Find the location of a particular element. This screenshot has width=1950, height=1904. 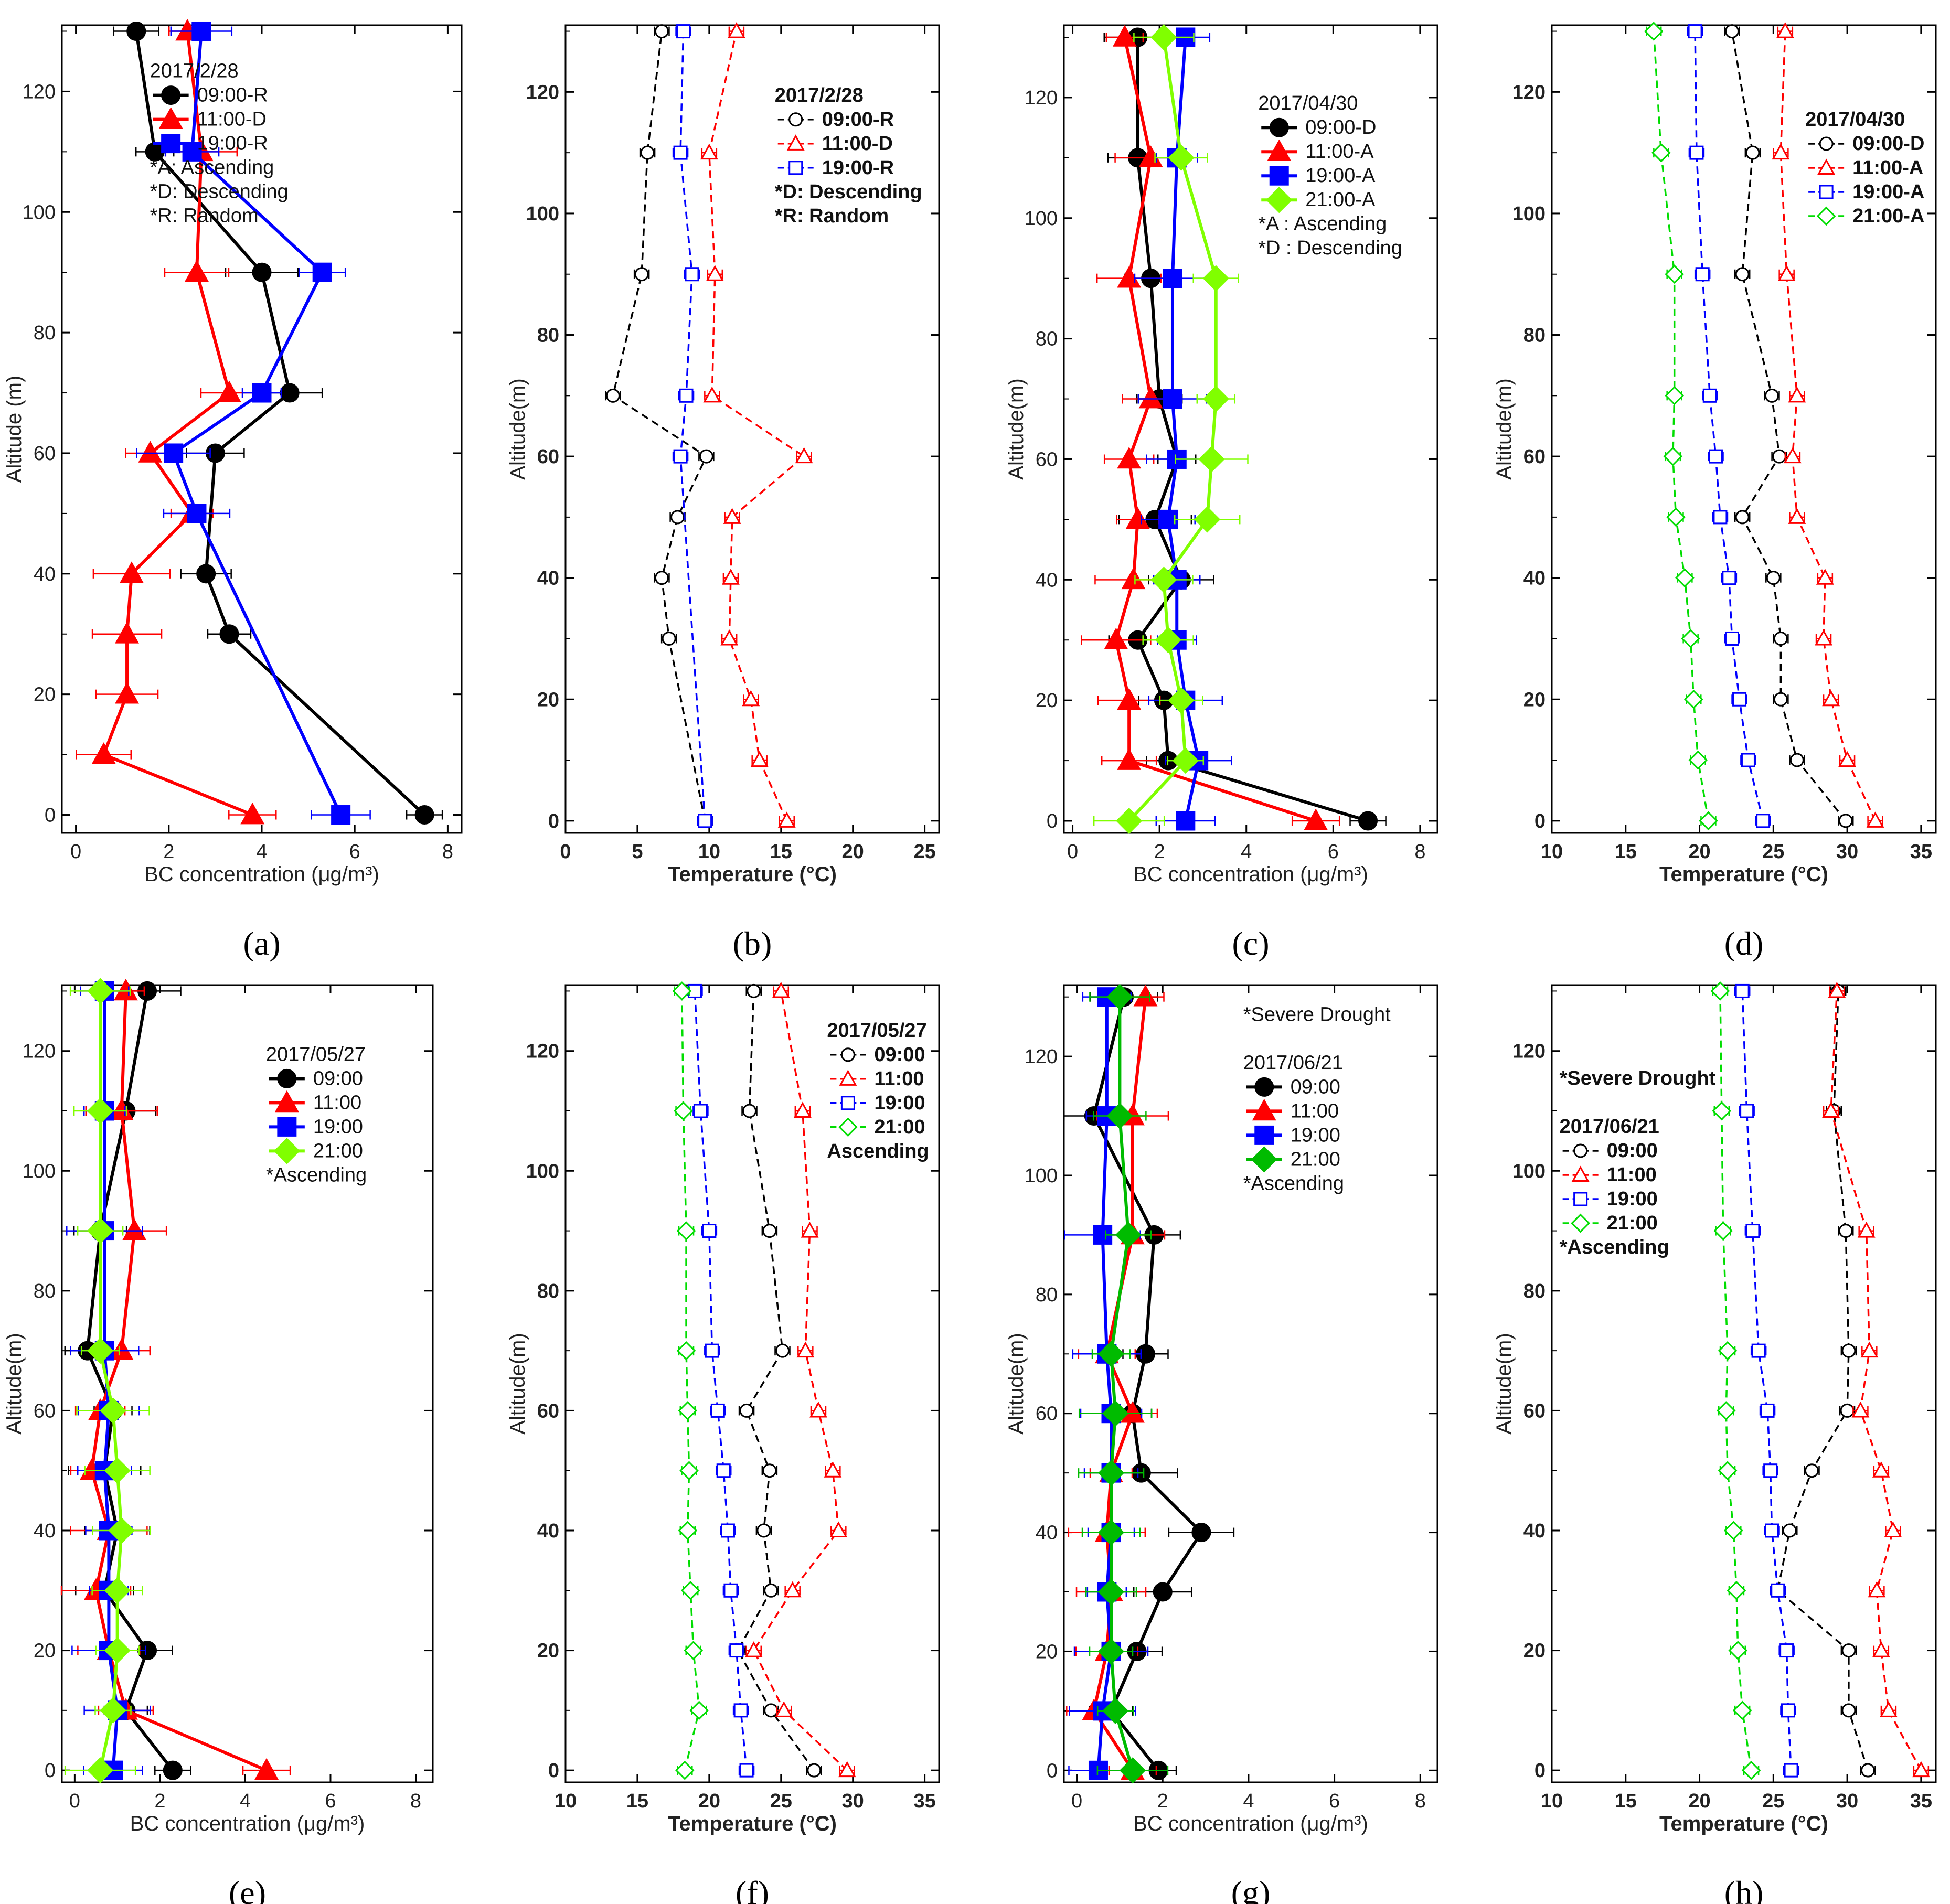

annotation-text: 2017/04/30 is located at coordinates (1855, 120).